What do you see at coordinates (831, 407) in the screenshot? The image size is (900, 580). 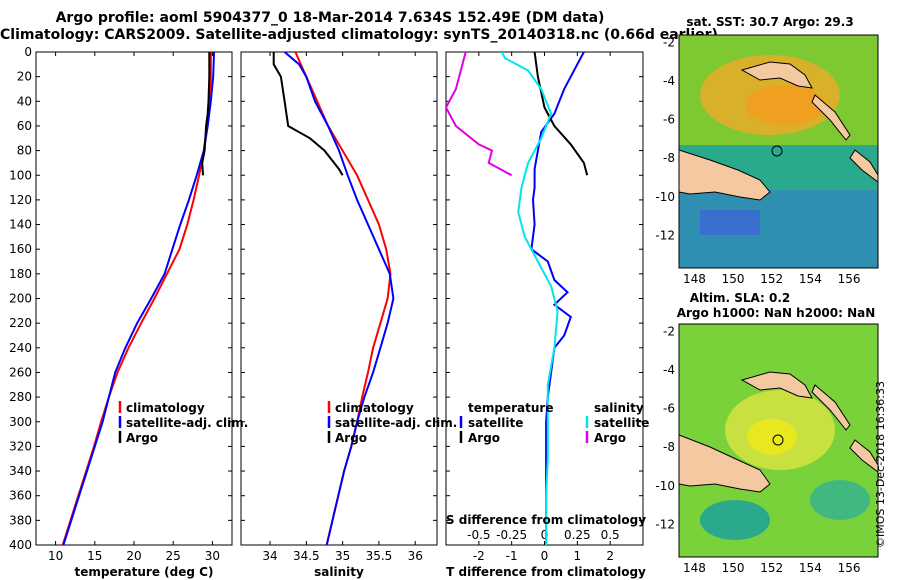 I see `sla-landmass-new-ireland` at bounding box center [831, 407].